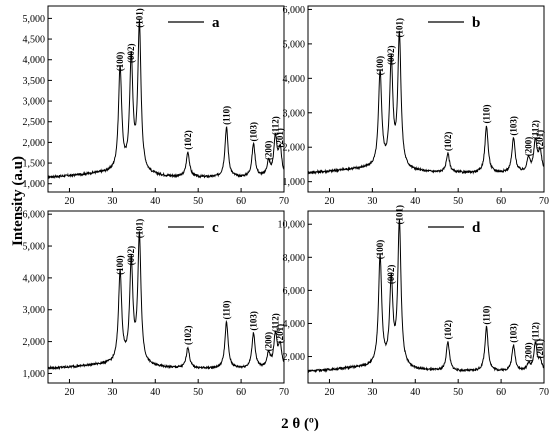  I want to click on y-tick-label: 8,000, so click(294, 258).